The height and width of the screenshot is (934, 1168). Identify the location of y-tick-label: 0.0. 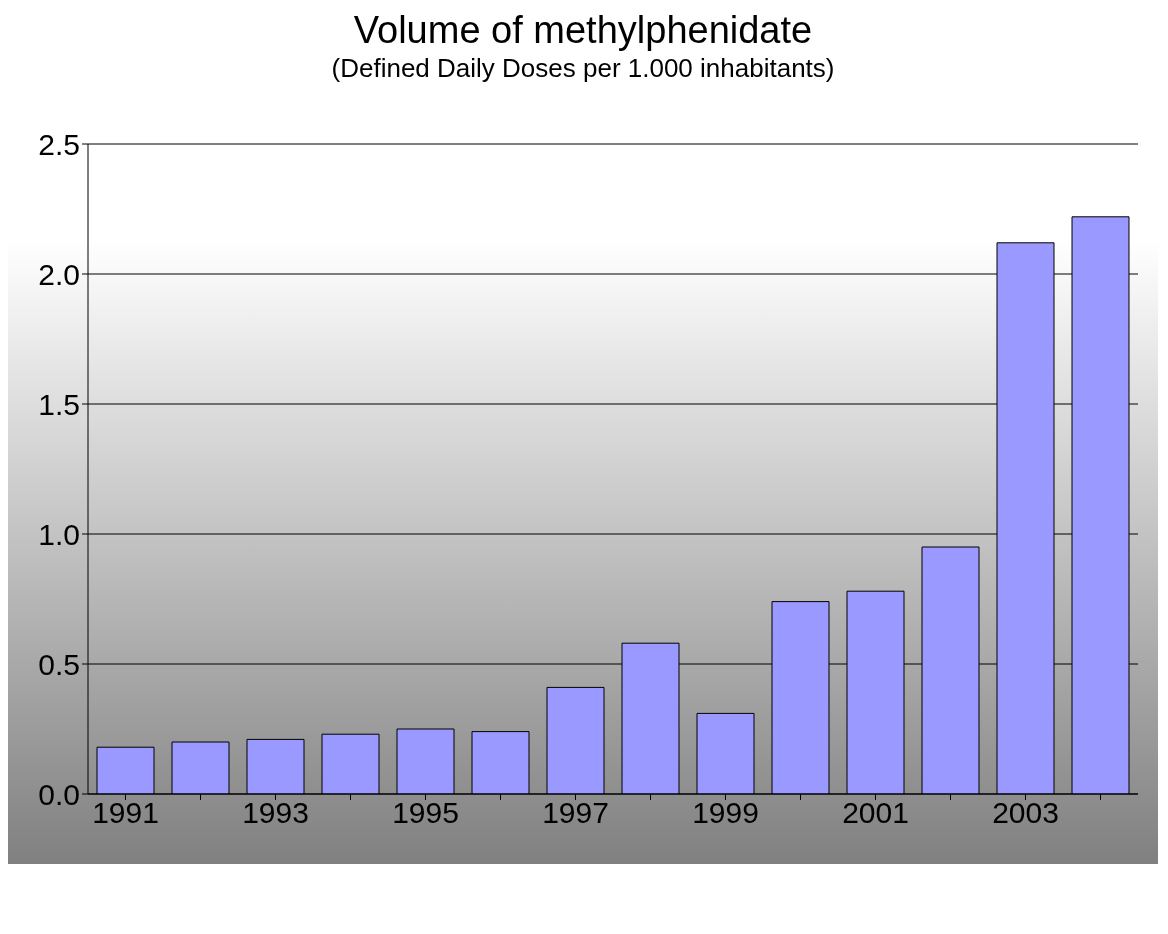
(59, 794).